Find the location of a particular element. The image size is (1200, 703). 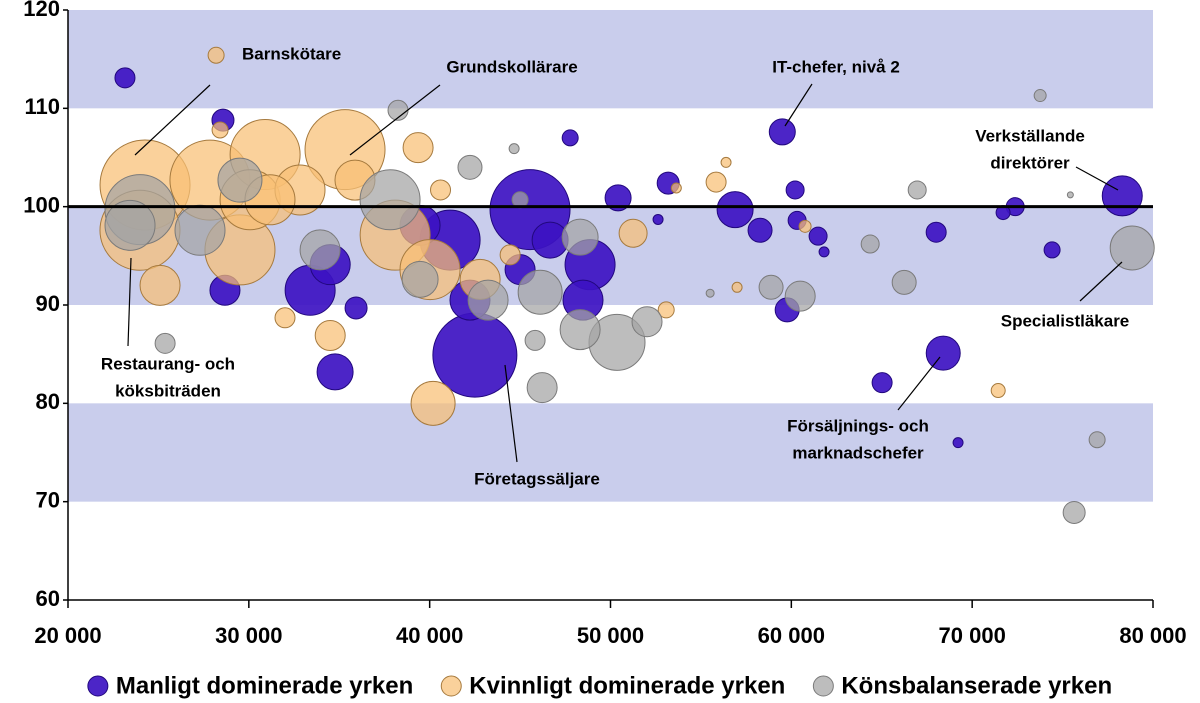

y-tick-label: 80 is located at coordinates (48, 401).